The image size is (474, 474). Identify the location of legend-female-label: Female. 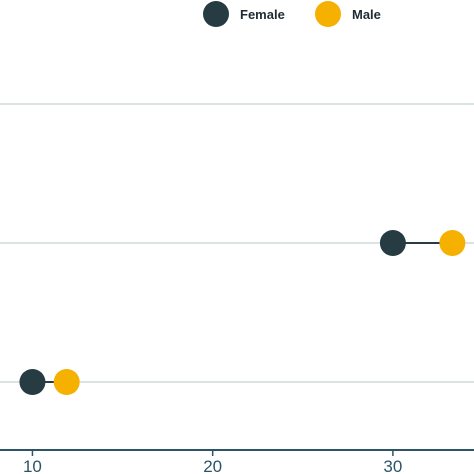
(262, 14).